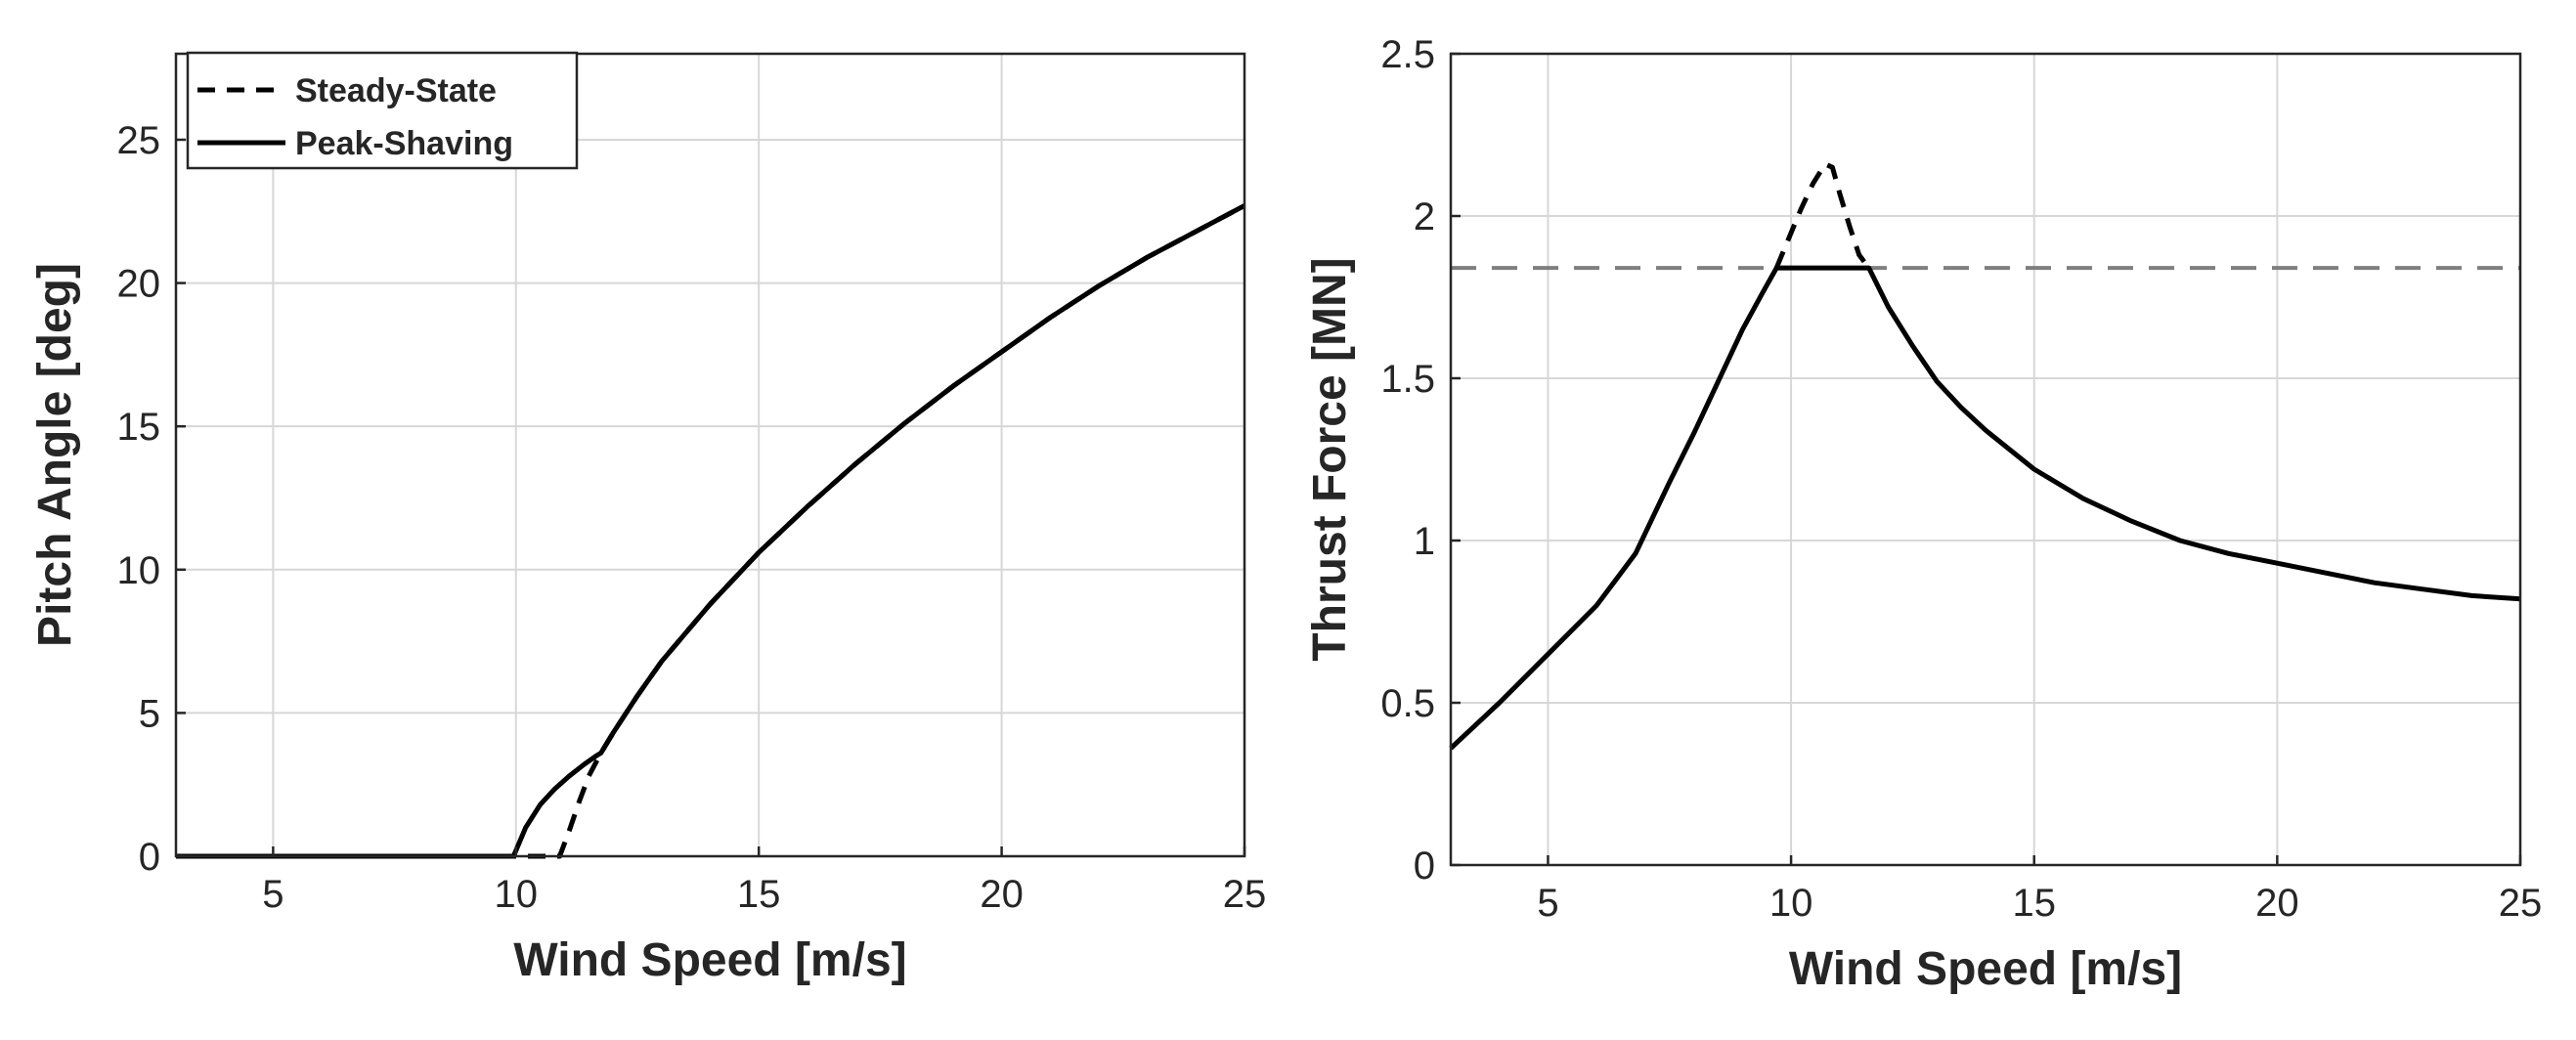 The image size is (2576, 1040). I want to click on pitch-y-tick-label: 0, so click(149, 857).